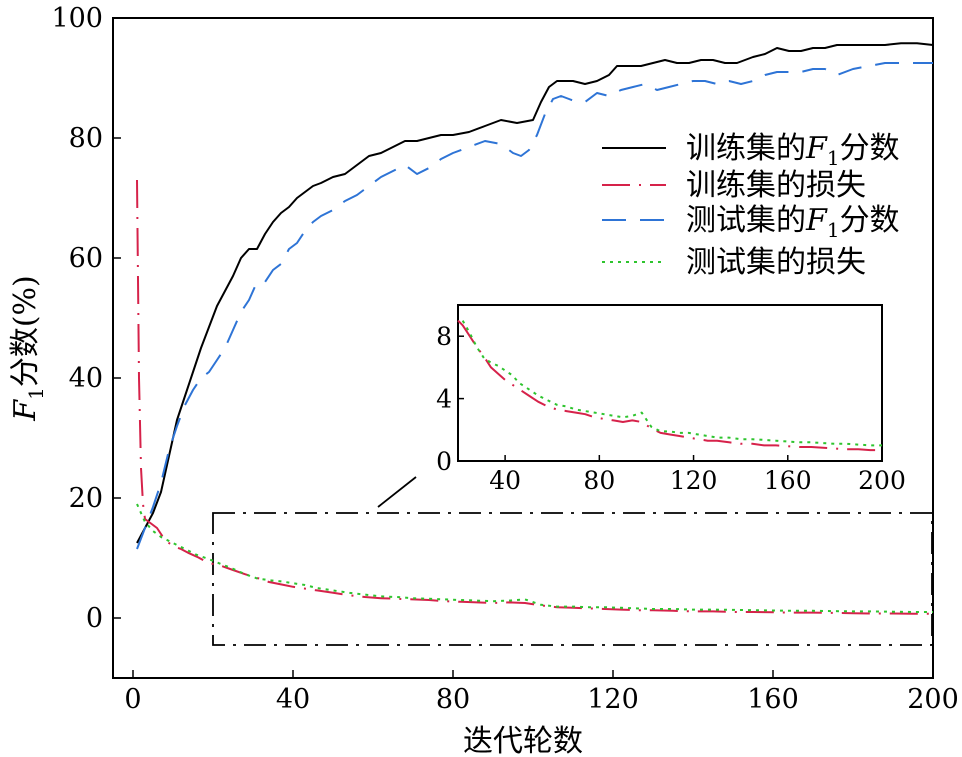  I want to click on x-tick-label: 120, so click(613, 699).